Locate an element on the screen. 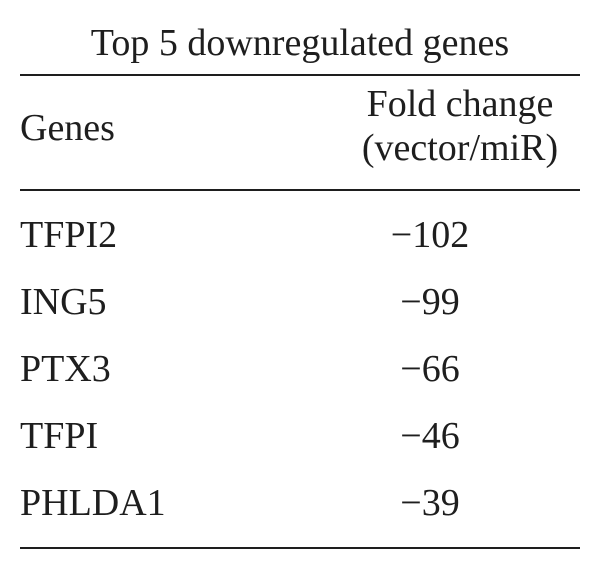 The width and height of the screenshot is (600, 569). table-row: PTX3 −66 is located at coordinates (300, 368).